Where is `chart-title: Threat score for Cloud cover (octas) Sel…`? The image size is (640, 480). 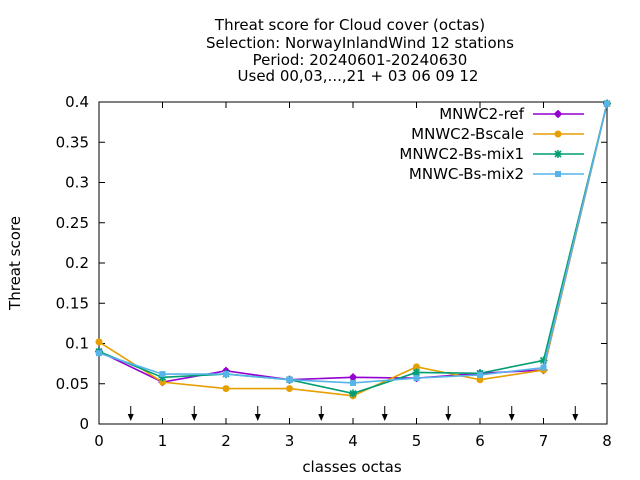
chart-title: Threat score for Cloud cover (octas) Sel… is located at coordinates (360, 50).